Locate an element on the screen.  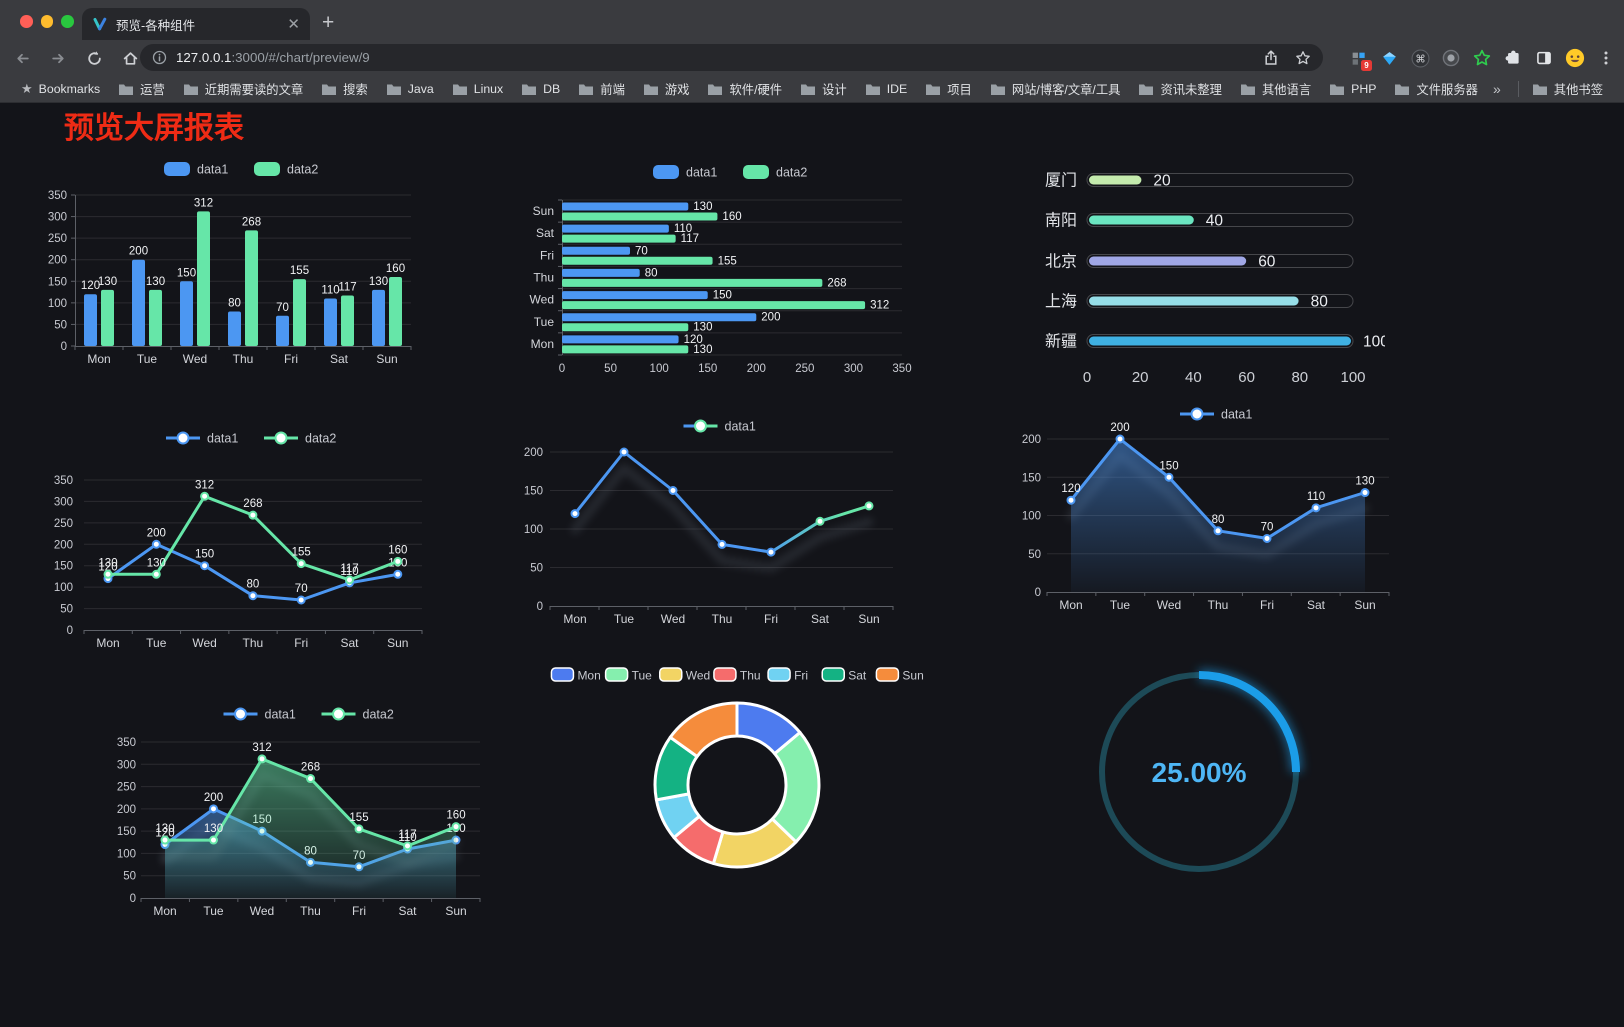
bookmark-folder: 项目 is located at coordinates (948, 89).